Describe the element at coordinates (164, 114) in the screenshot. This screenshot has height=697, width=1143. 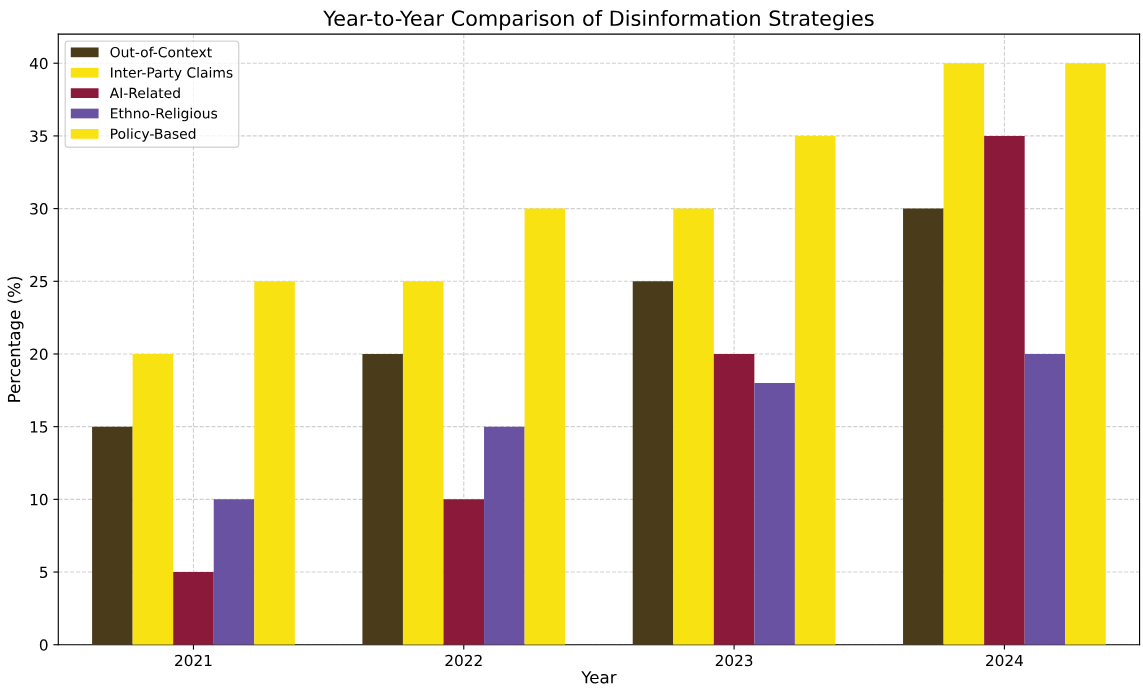
I see `legend-label: Ethno-Religious` at that location.